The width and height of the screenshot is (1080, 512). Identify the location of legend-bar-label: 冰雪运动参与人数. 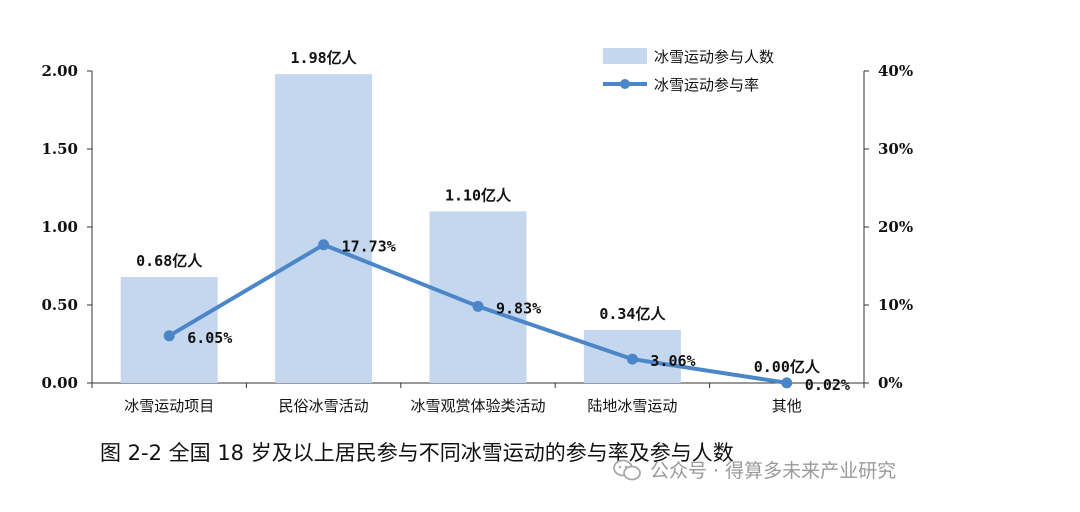
(714, 57).